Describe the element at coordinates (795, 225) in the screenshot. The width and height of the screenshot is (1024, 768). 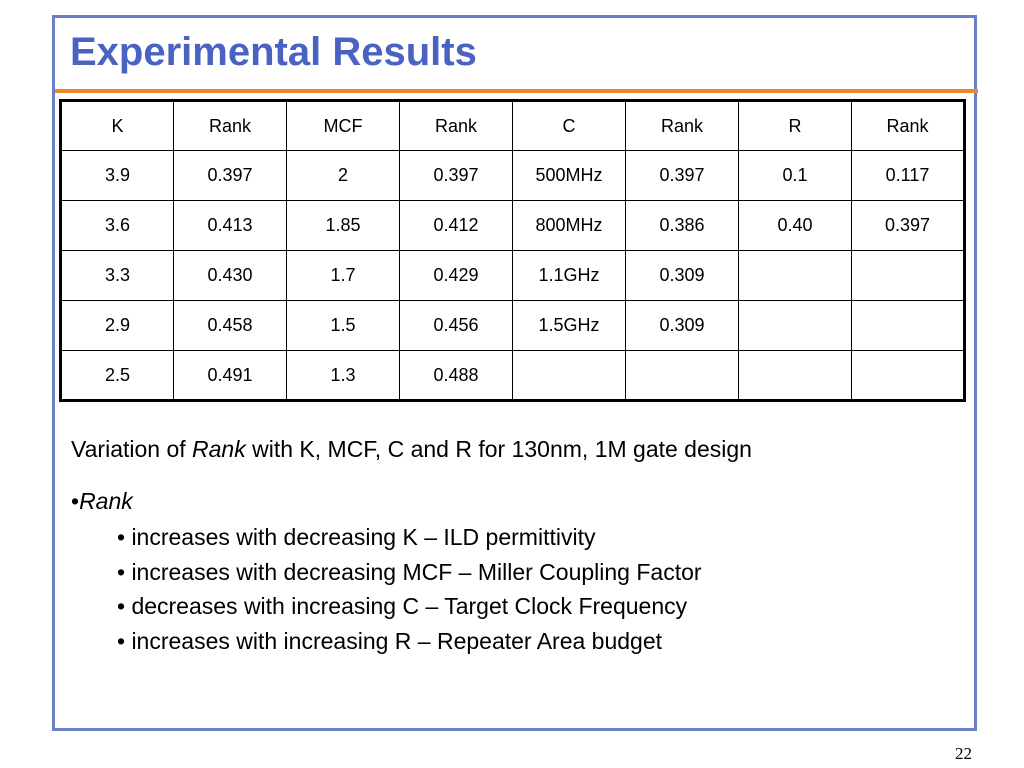
I see `table-cell: 0.40` at that location.